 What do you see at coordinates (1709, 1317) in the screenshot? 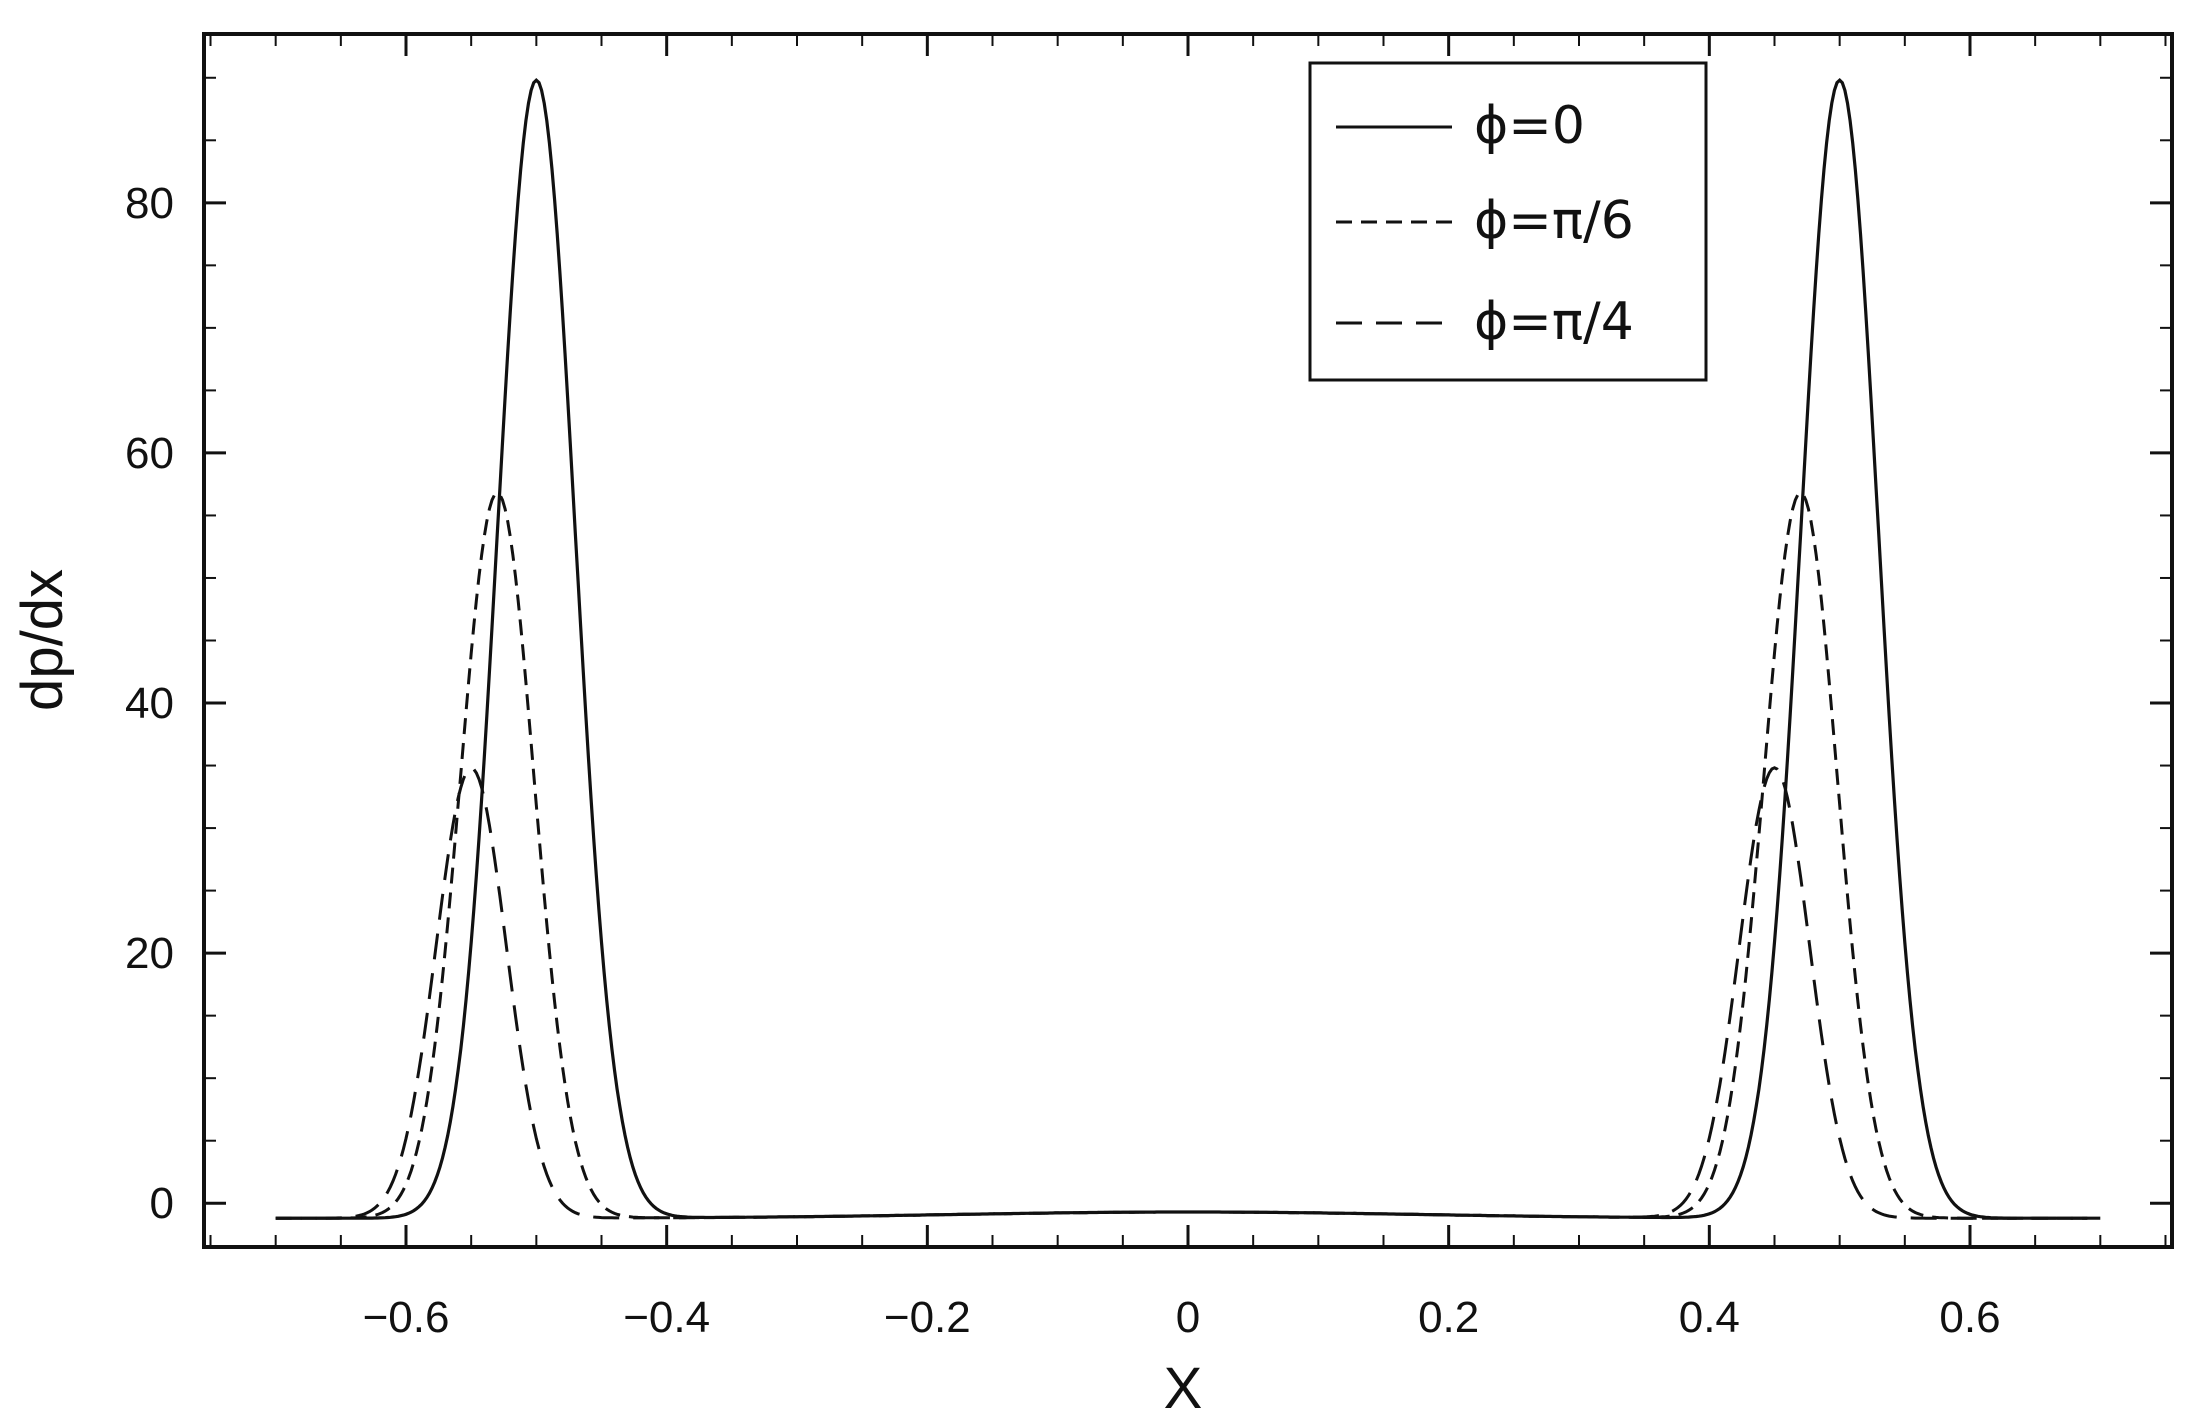
I see `x-tick-label: 0.4` at bounding box center [1709, 1317].